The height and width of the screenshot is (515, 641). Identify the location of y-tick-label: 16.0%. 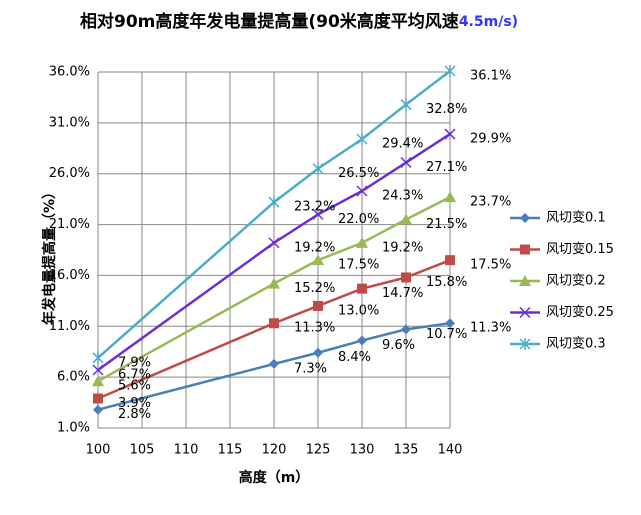
(69, 275).